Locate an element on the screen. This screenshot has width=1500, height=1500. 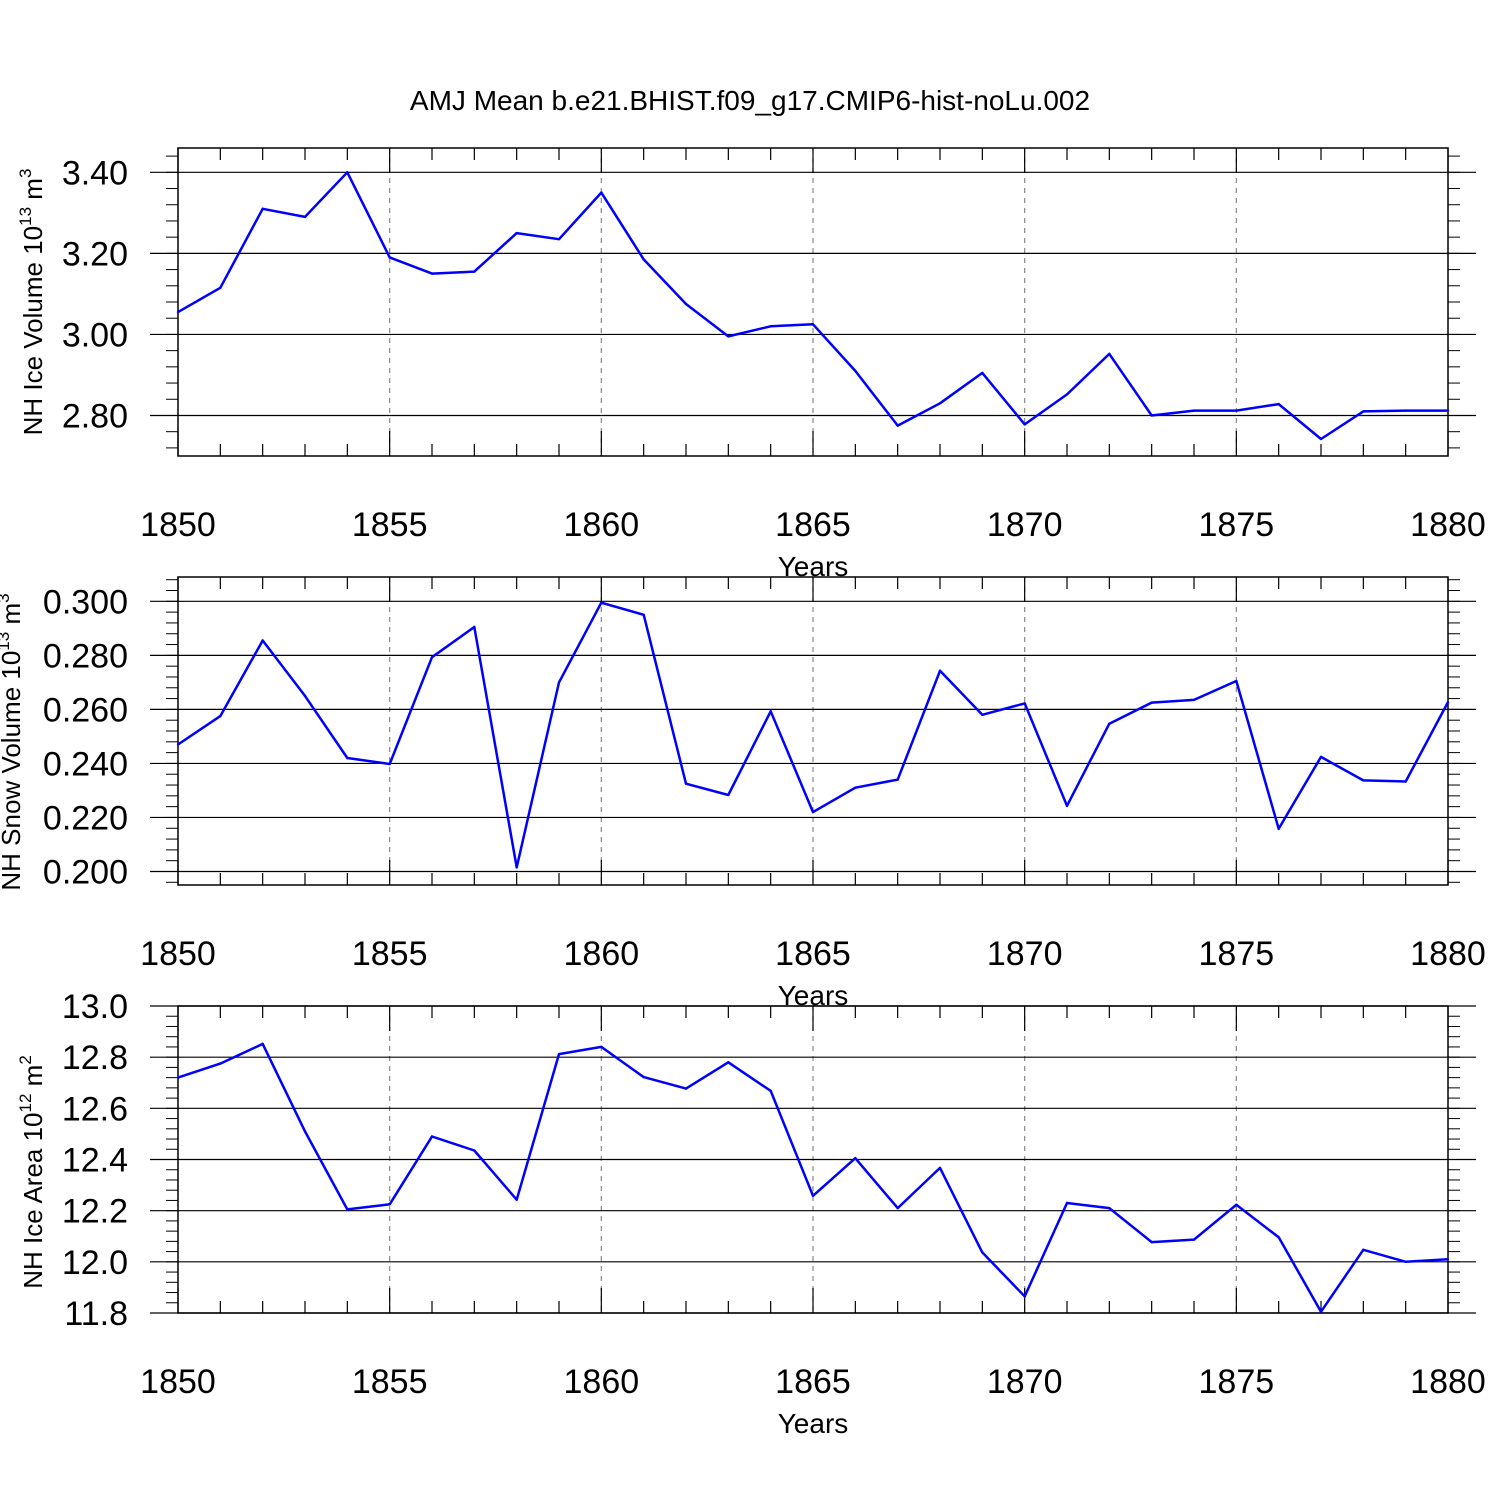
y-axis-label: NH Ice Area 1012 m2 is located at coordinates (32, 1172).